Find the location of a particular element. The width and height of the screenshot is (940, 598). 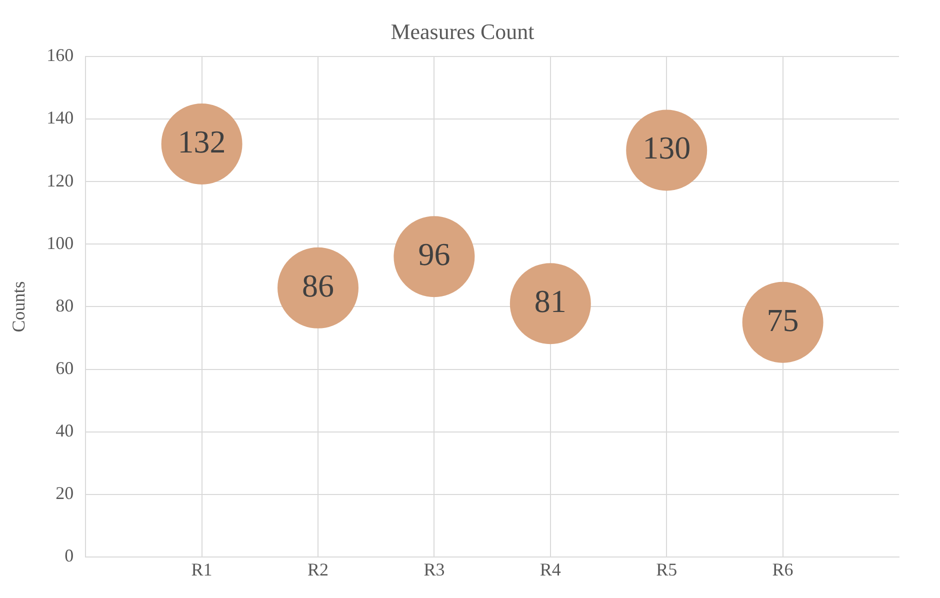

y-tick-label: 60 is located at coordinates (65, 368).